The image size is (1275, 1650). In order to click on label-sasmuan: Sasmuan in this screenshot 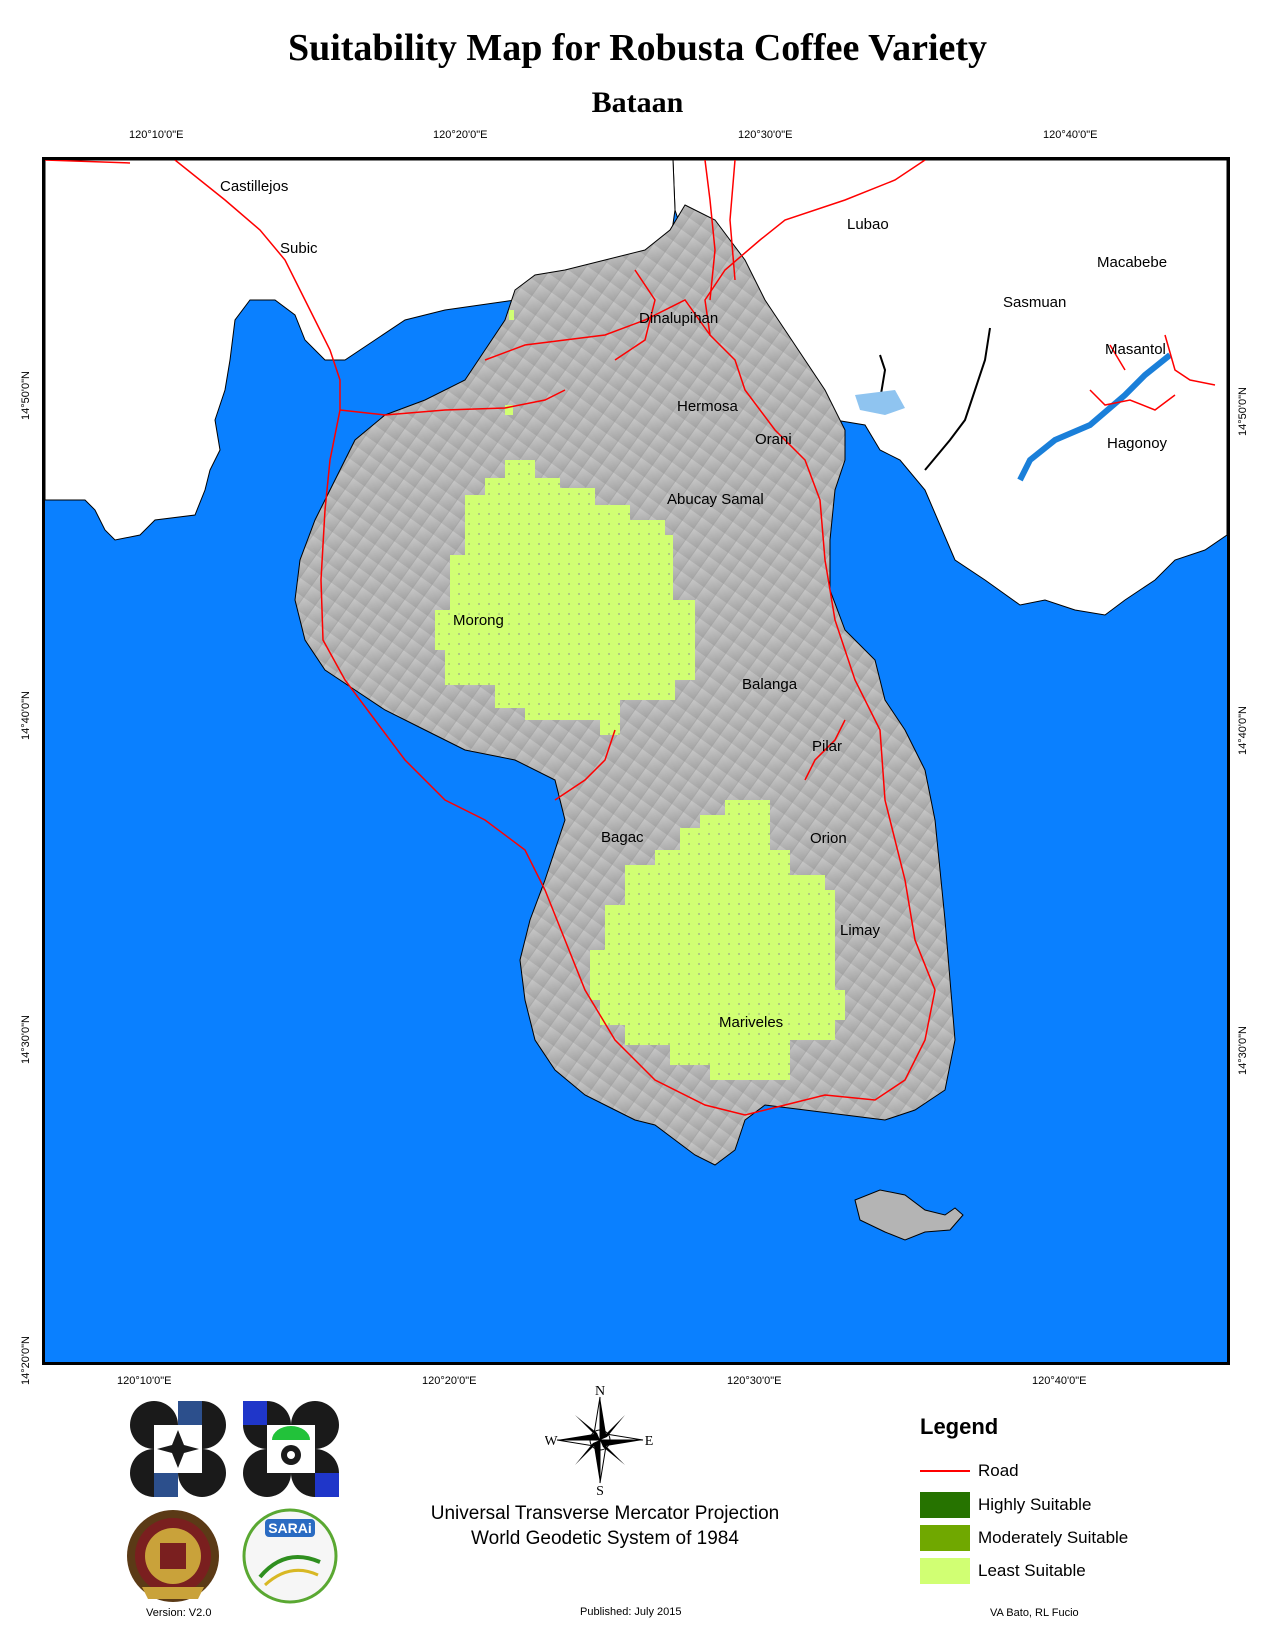, I will do `click(1034, 302)`.